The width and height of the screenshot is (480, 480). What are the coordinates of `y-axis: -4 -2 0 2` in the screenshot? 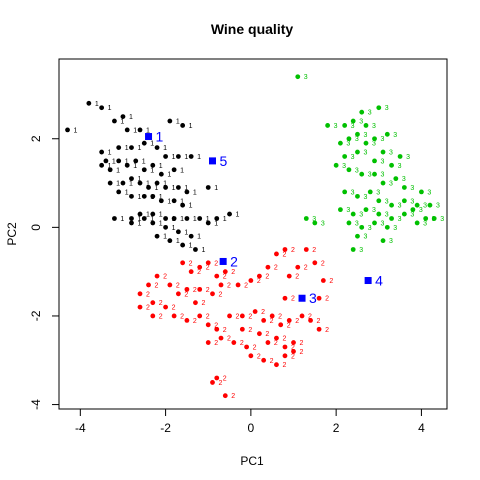 It's located at (44, 272).